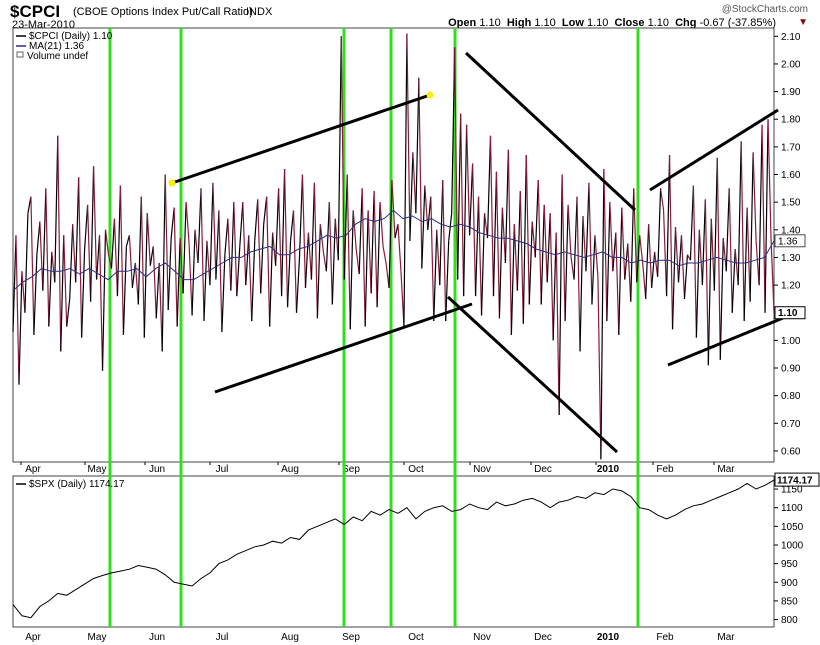 The image size is (820, 645). Describe the element at coordinates (608, 637) in the screenshot. I see `spx-x-tick-label: 2010` at that location.